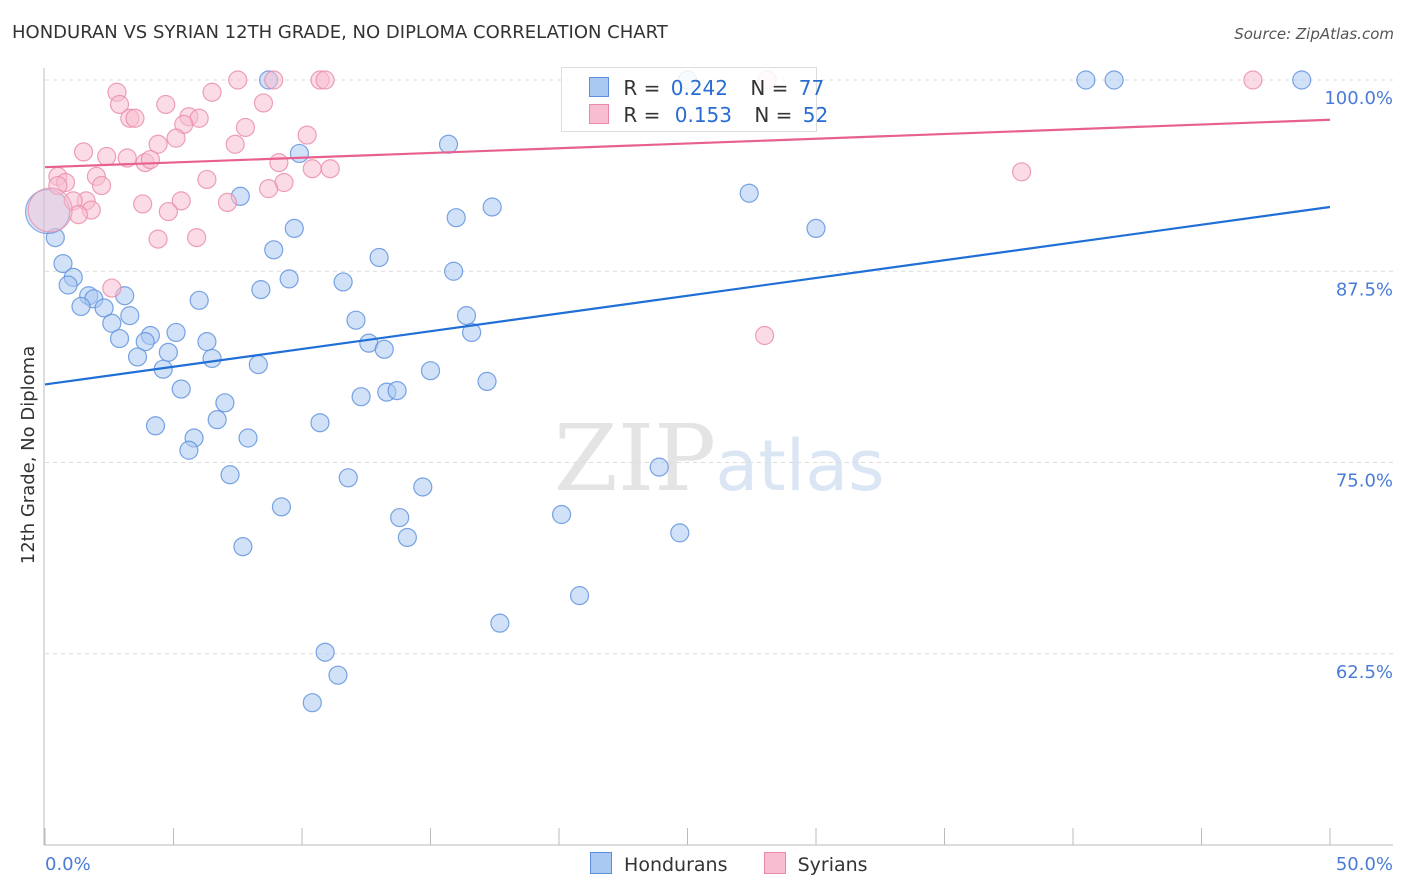 The width and height of the screenshot is (1406, 892). Describe the element at coordinates (699, 88) in the screenshot. I see `r-value: 0.242` at that location.